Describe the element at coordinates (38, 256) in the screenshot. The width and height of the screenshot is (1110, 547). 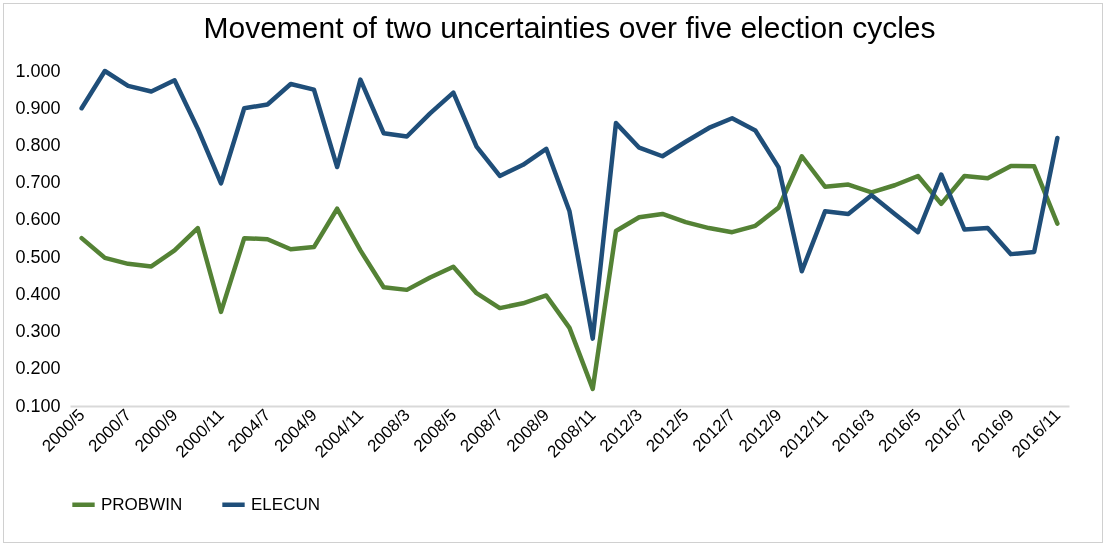
I see `y-tick-label: 0.500` at that location.